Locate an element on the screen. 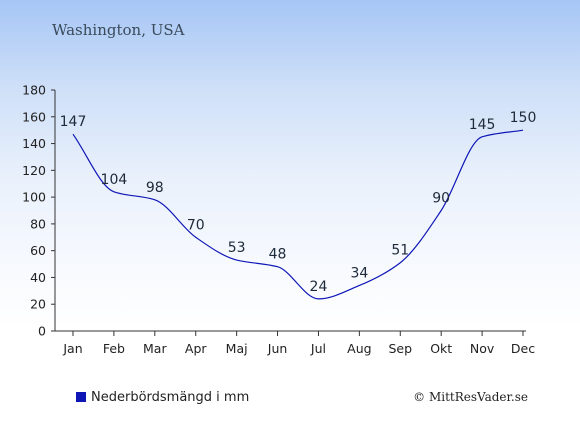 The width and height of the screenshot is (580, 435). y-tick-label: 0 is located at coordinates (42, 331).